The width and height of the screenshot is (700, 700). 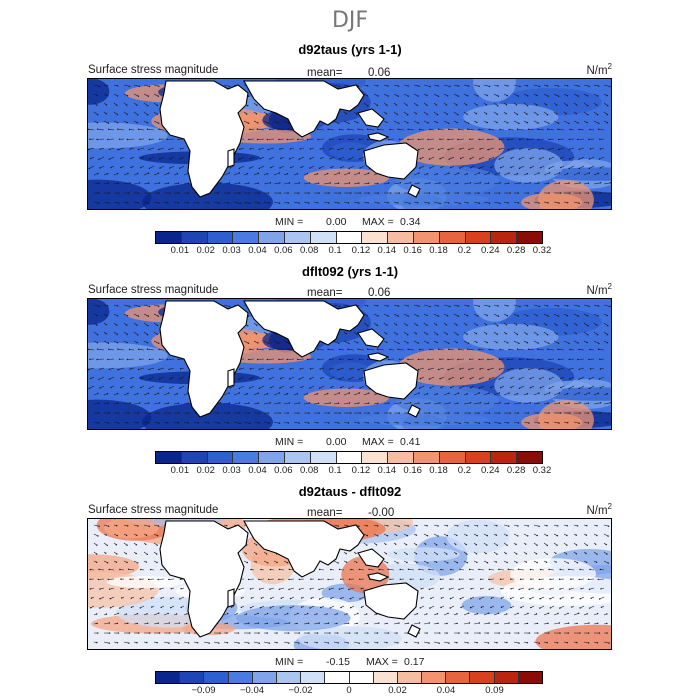 I want to click on figure-season-title: DJF, so click(x=350, y=20).